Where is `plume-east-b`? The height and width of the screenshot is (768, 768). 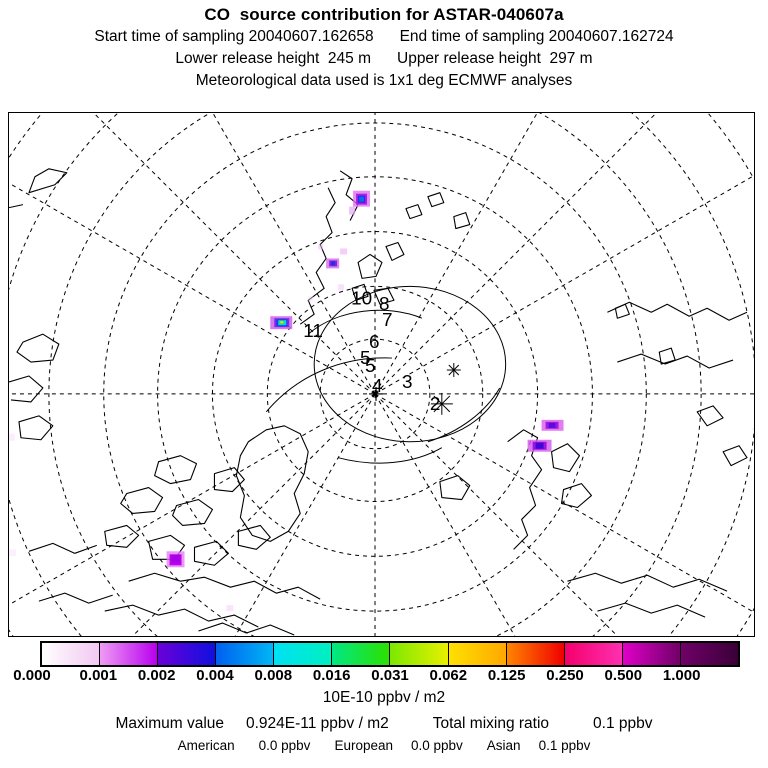 plume-east-b is located at coordinates (539, 445).